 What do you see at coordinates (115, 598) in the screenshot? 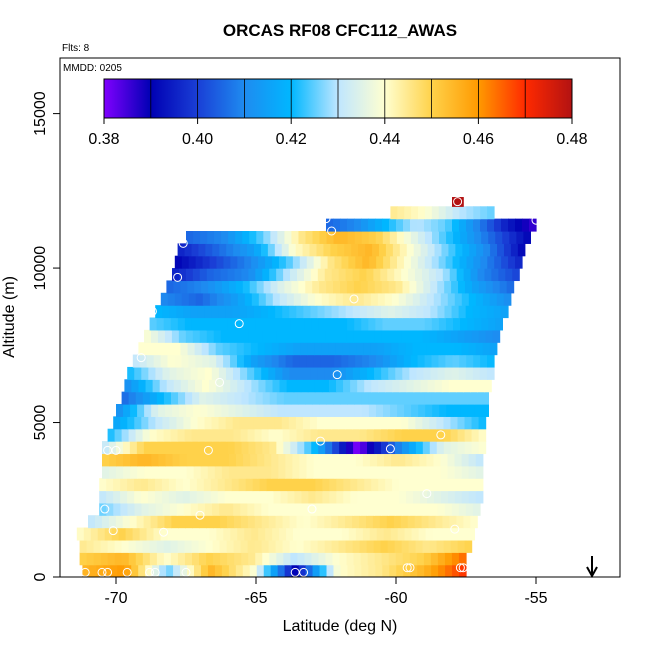
I see `x-tick-label: -70` at bounding box center [115, 598].